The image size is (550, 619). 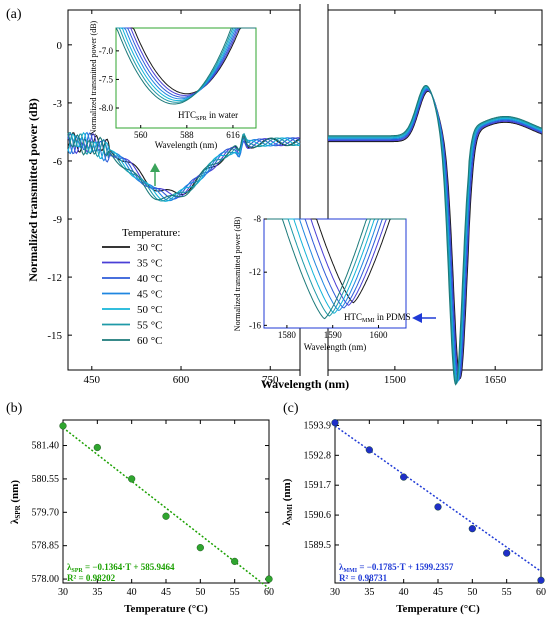 What do you see at coordinates (237, 273) in the screenshot?
I see `inset-mmi-ylabel: Normalized transmitted power (dB)` at bounding box center [237, 273].